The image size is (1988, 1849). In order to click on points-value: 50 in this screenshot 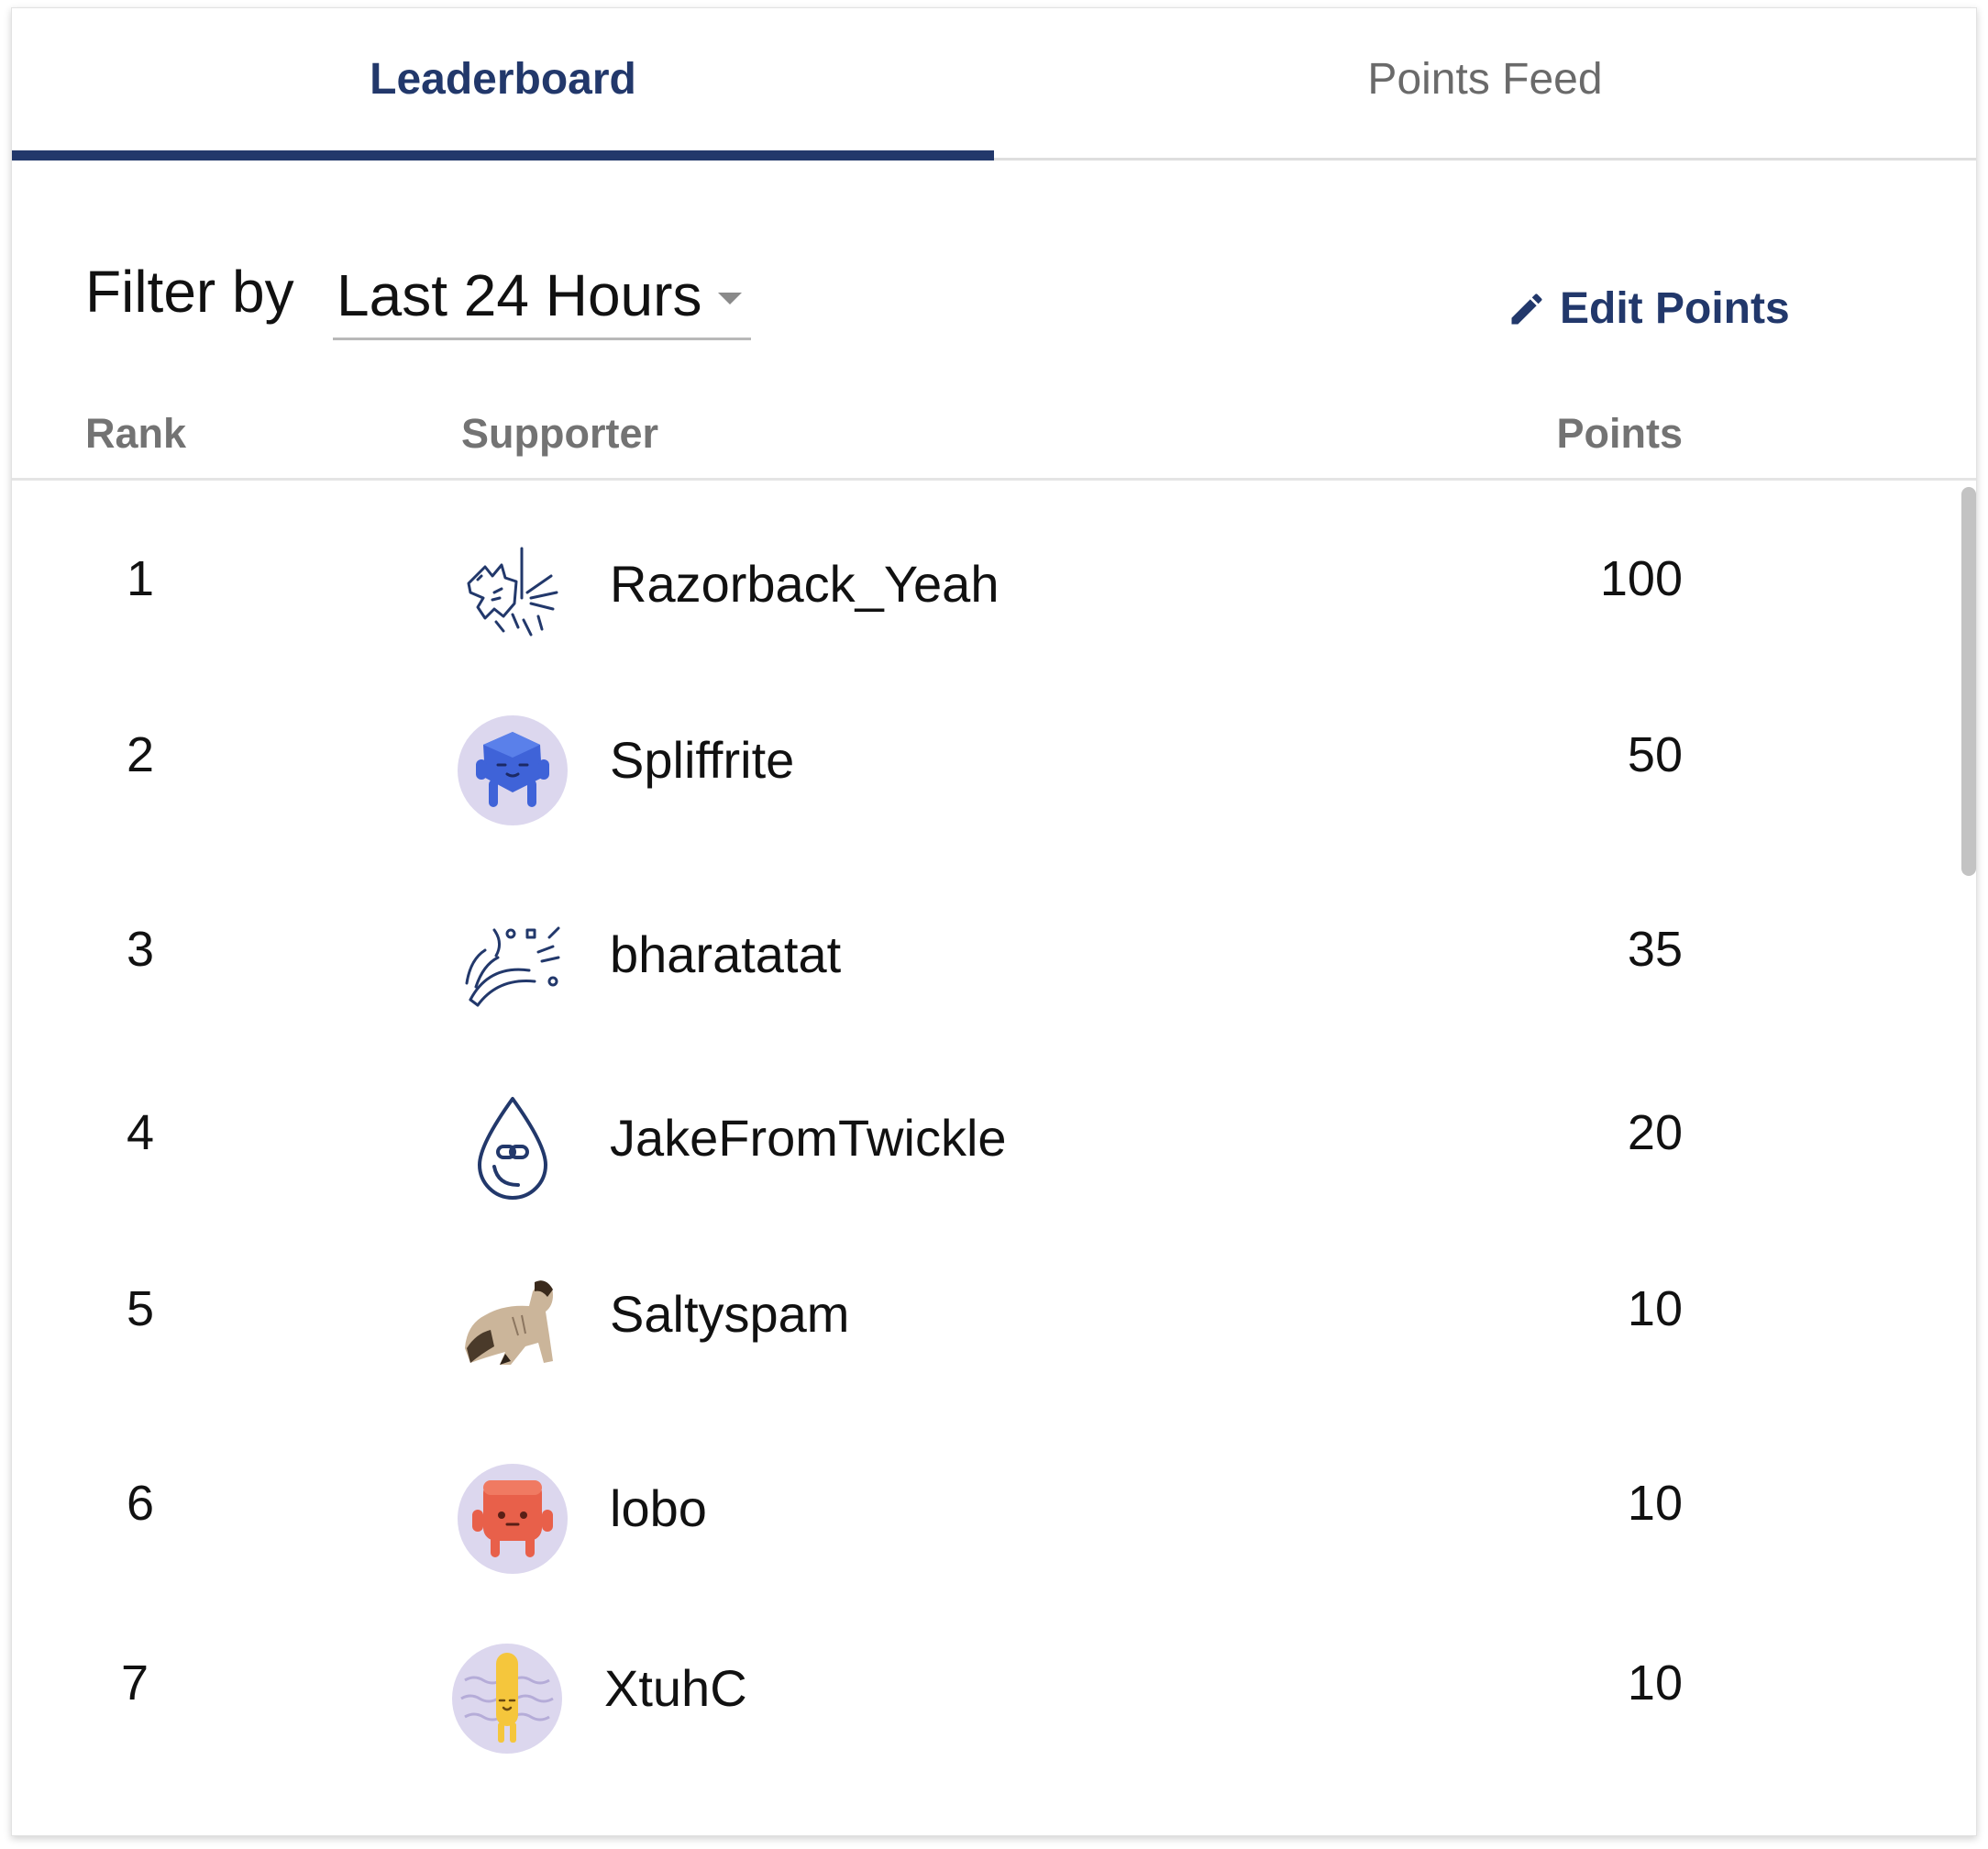, I will do `click(1655, 754)`.